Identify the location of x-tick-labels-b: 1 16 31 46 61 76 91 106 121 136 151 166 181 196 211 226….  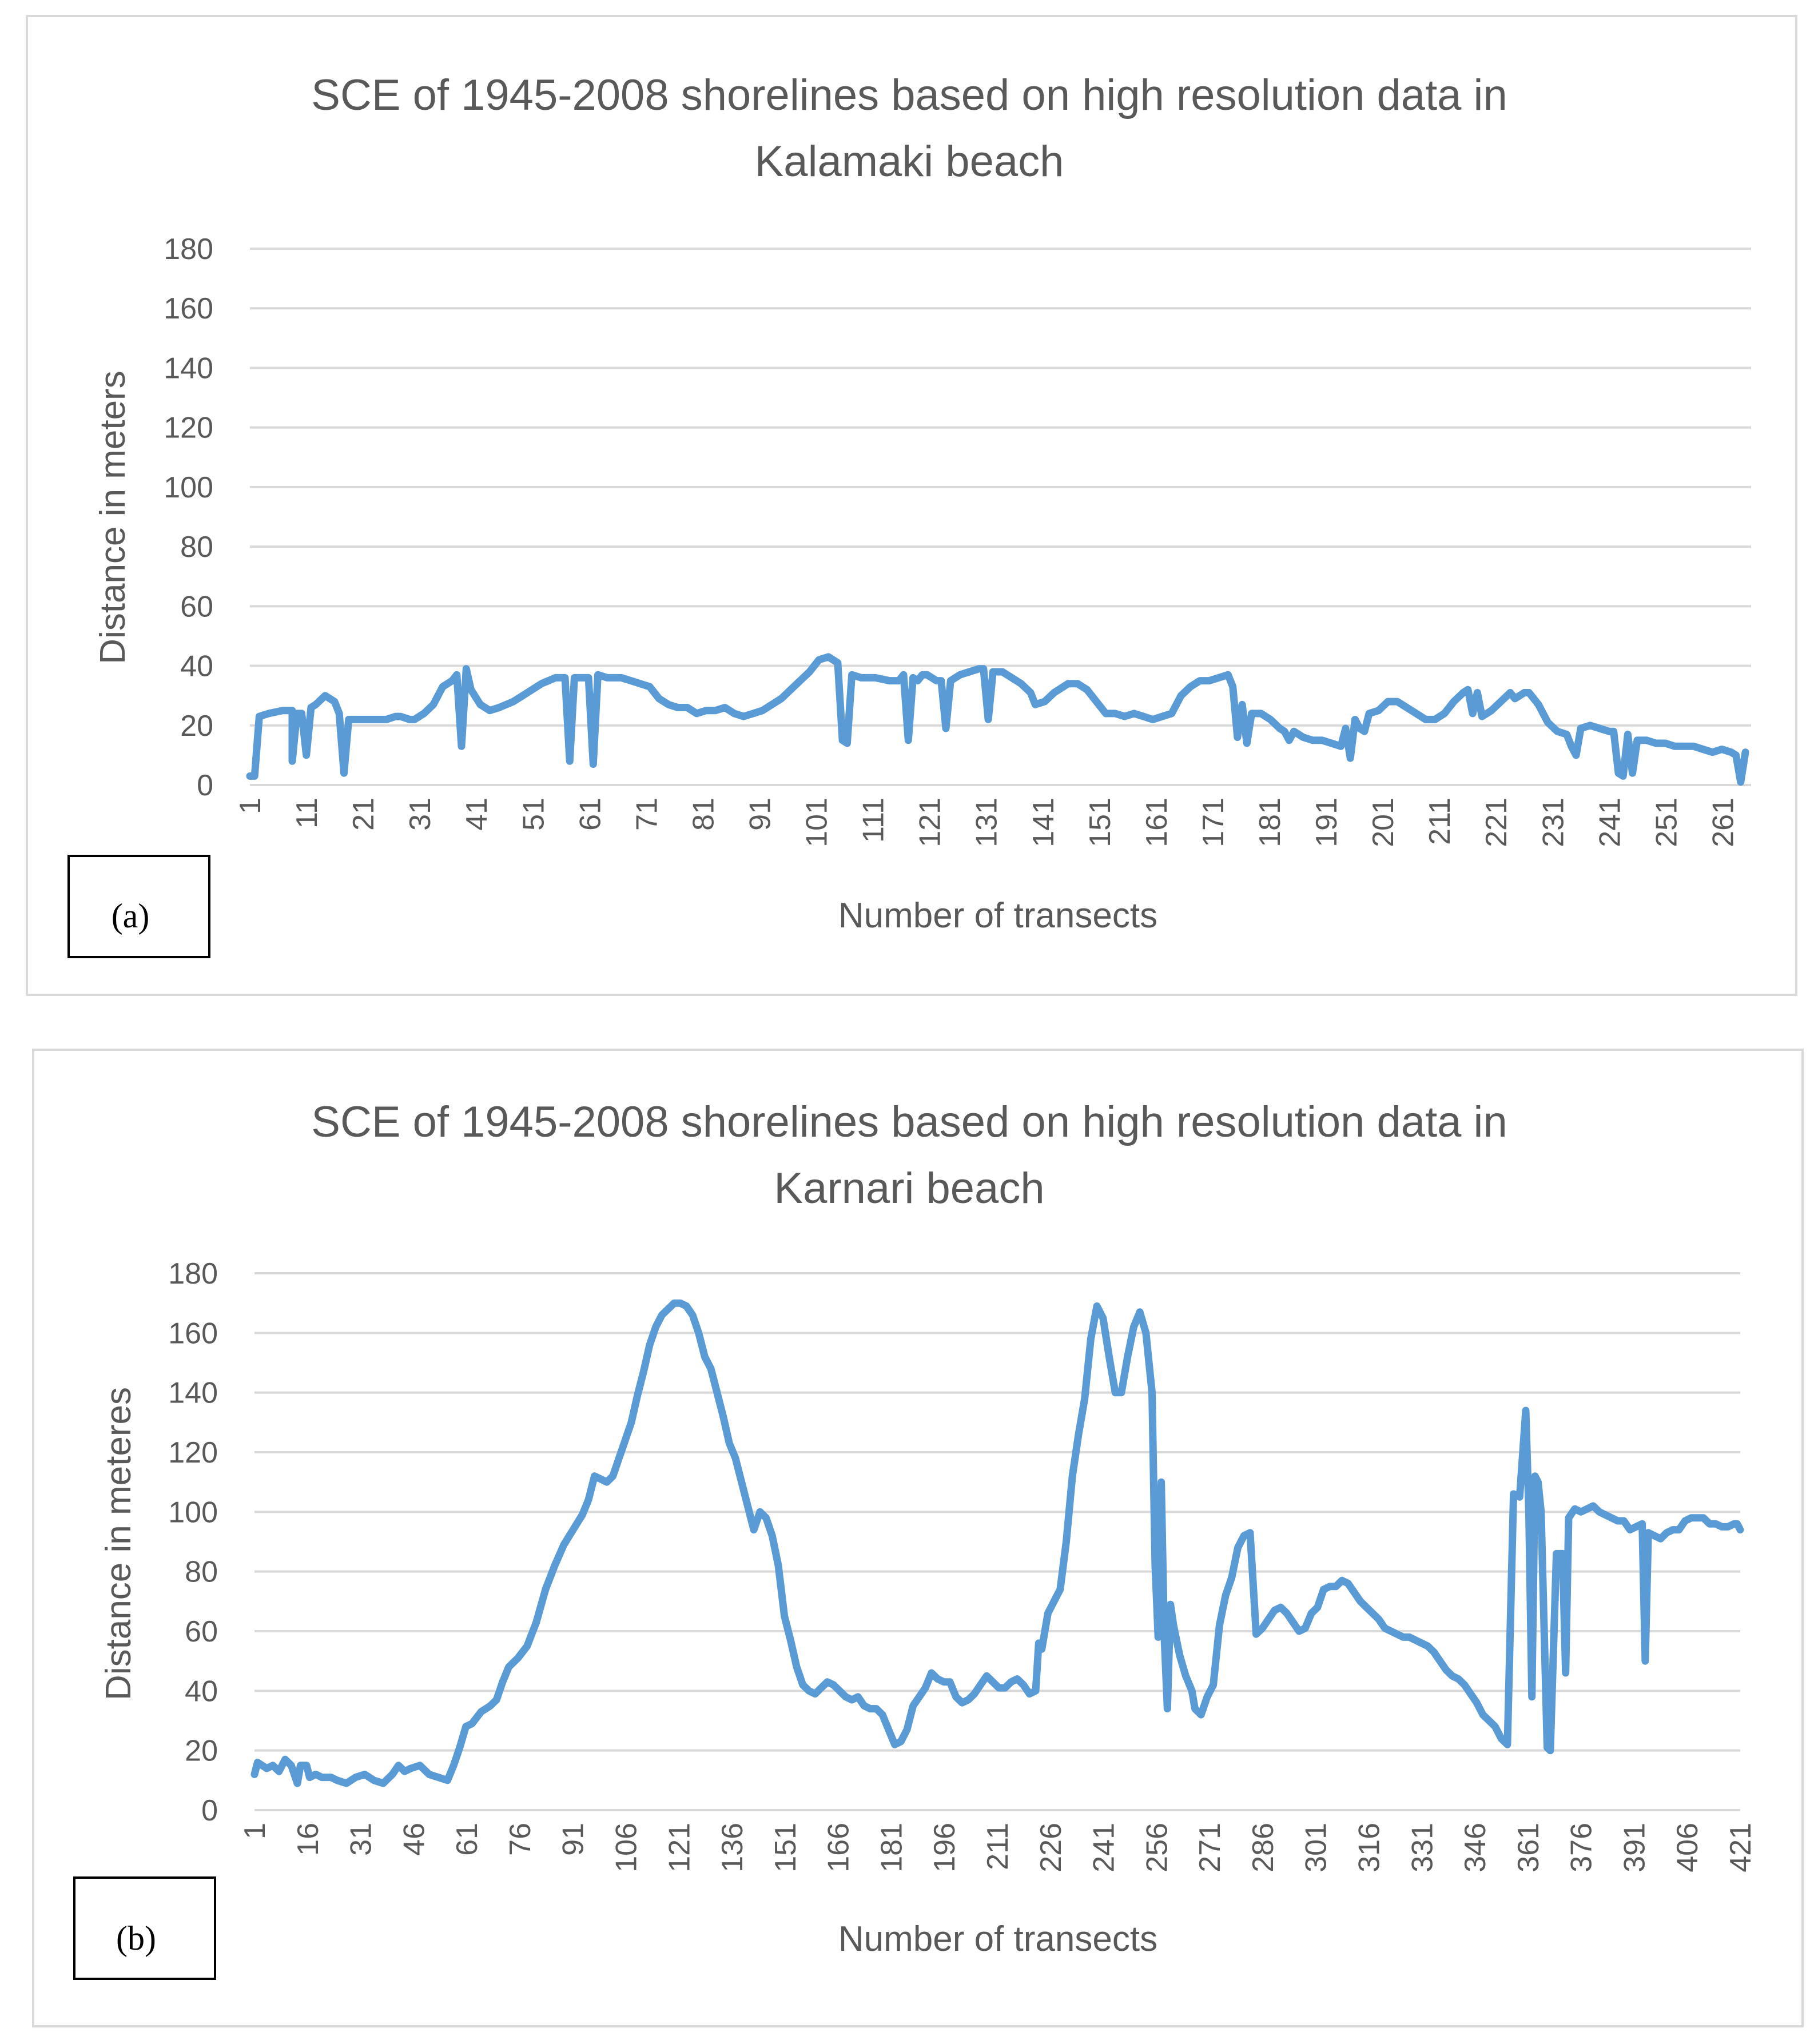
(997, 1847).